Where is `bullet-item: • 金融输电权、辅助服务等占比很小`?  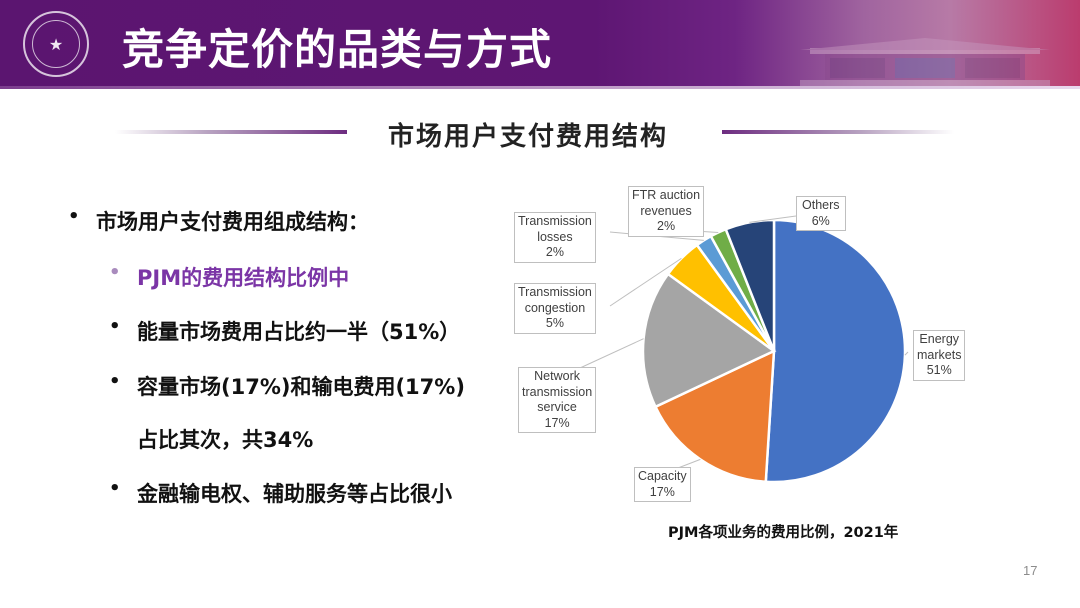
bullet-item: • 金融输电权、辅助服务等占比很小 is located at coordinates (280, 492).